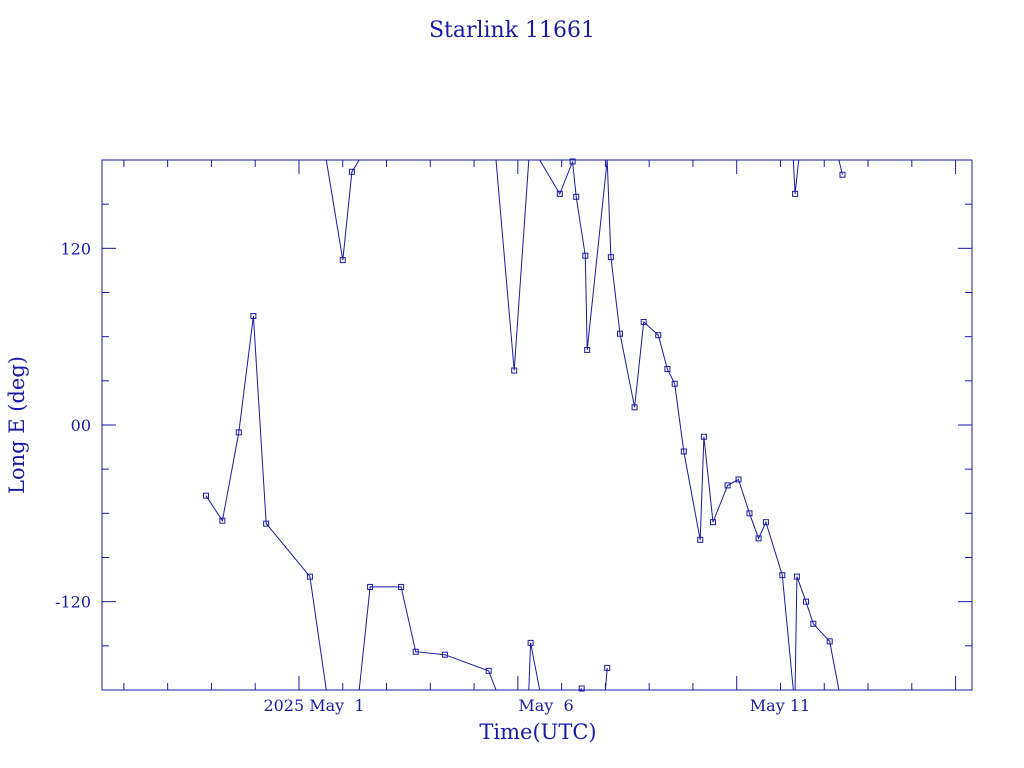  What do you see at coordinates (73, 602) in the screenshot?
I see `y-tick-label: -120` at bounding box center [73, 602].